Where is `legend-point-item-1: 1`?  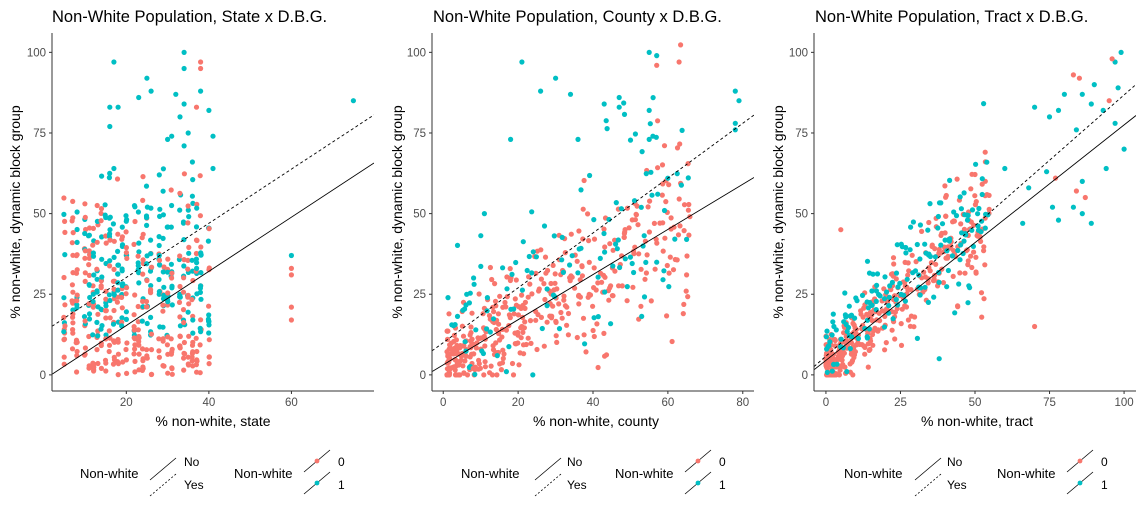
legend-point-item-1: 1 is located at coordinates (722, 485).